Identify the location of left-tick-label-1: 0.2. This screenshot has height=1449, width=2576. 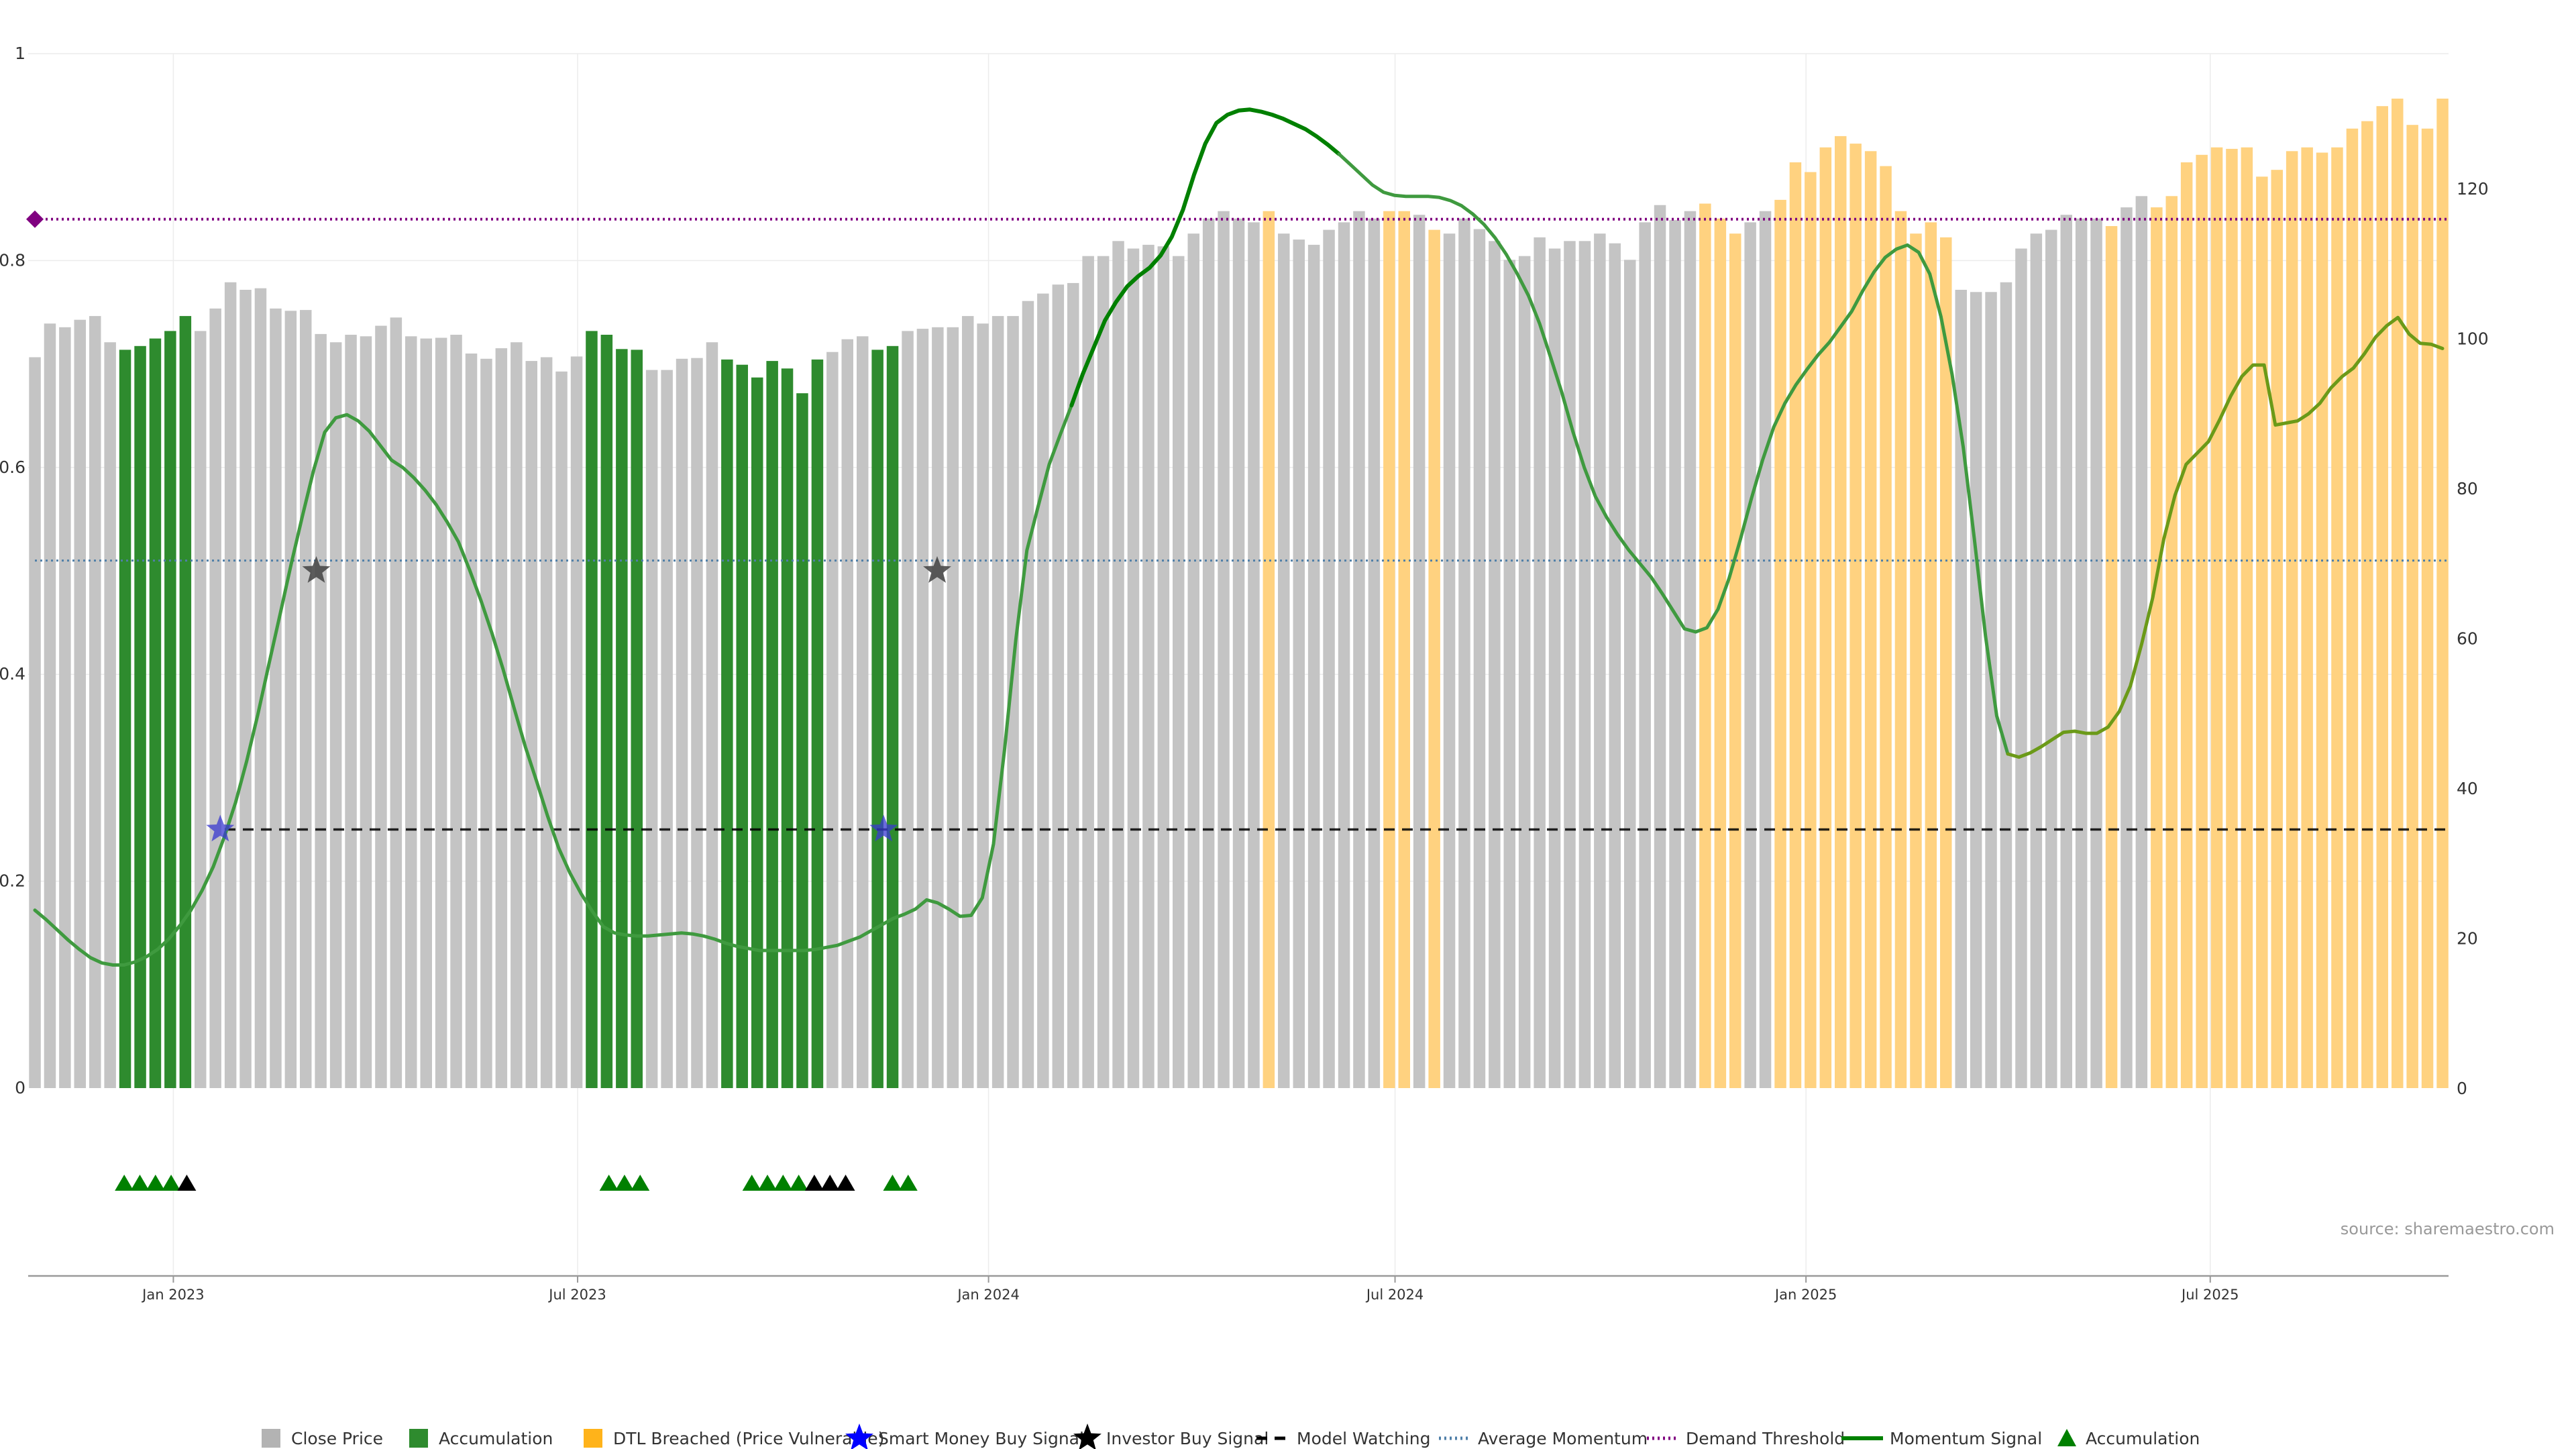
(12, 881).